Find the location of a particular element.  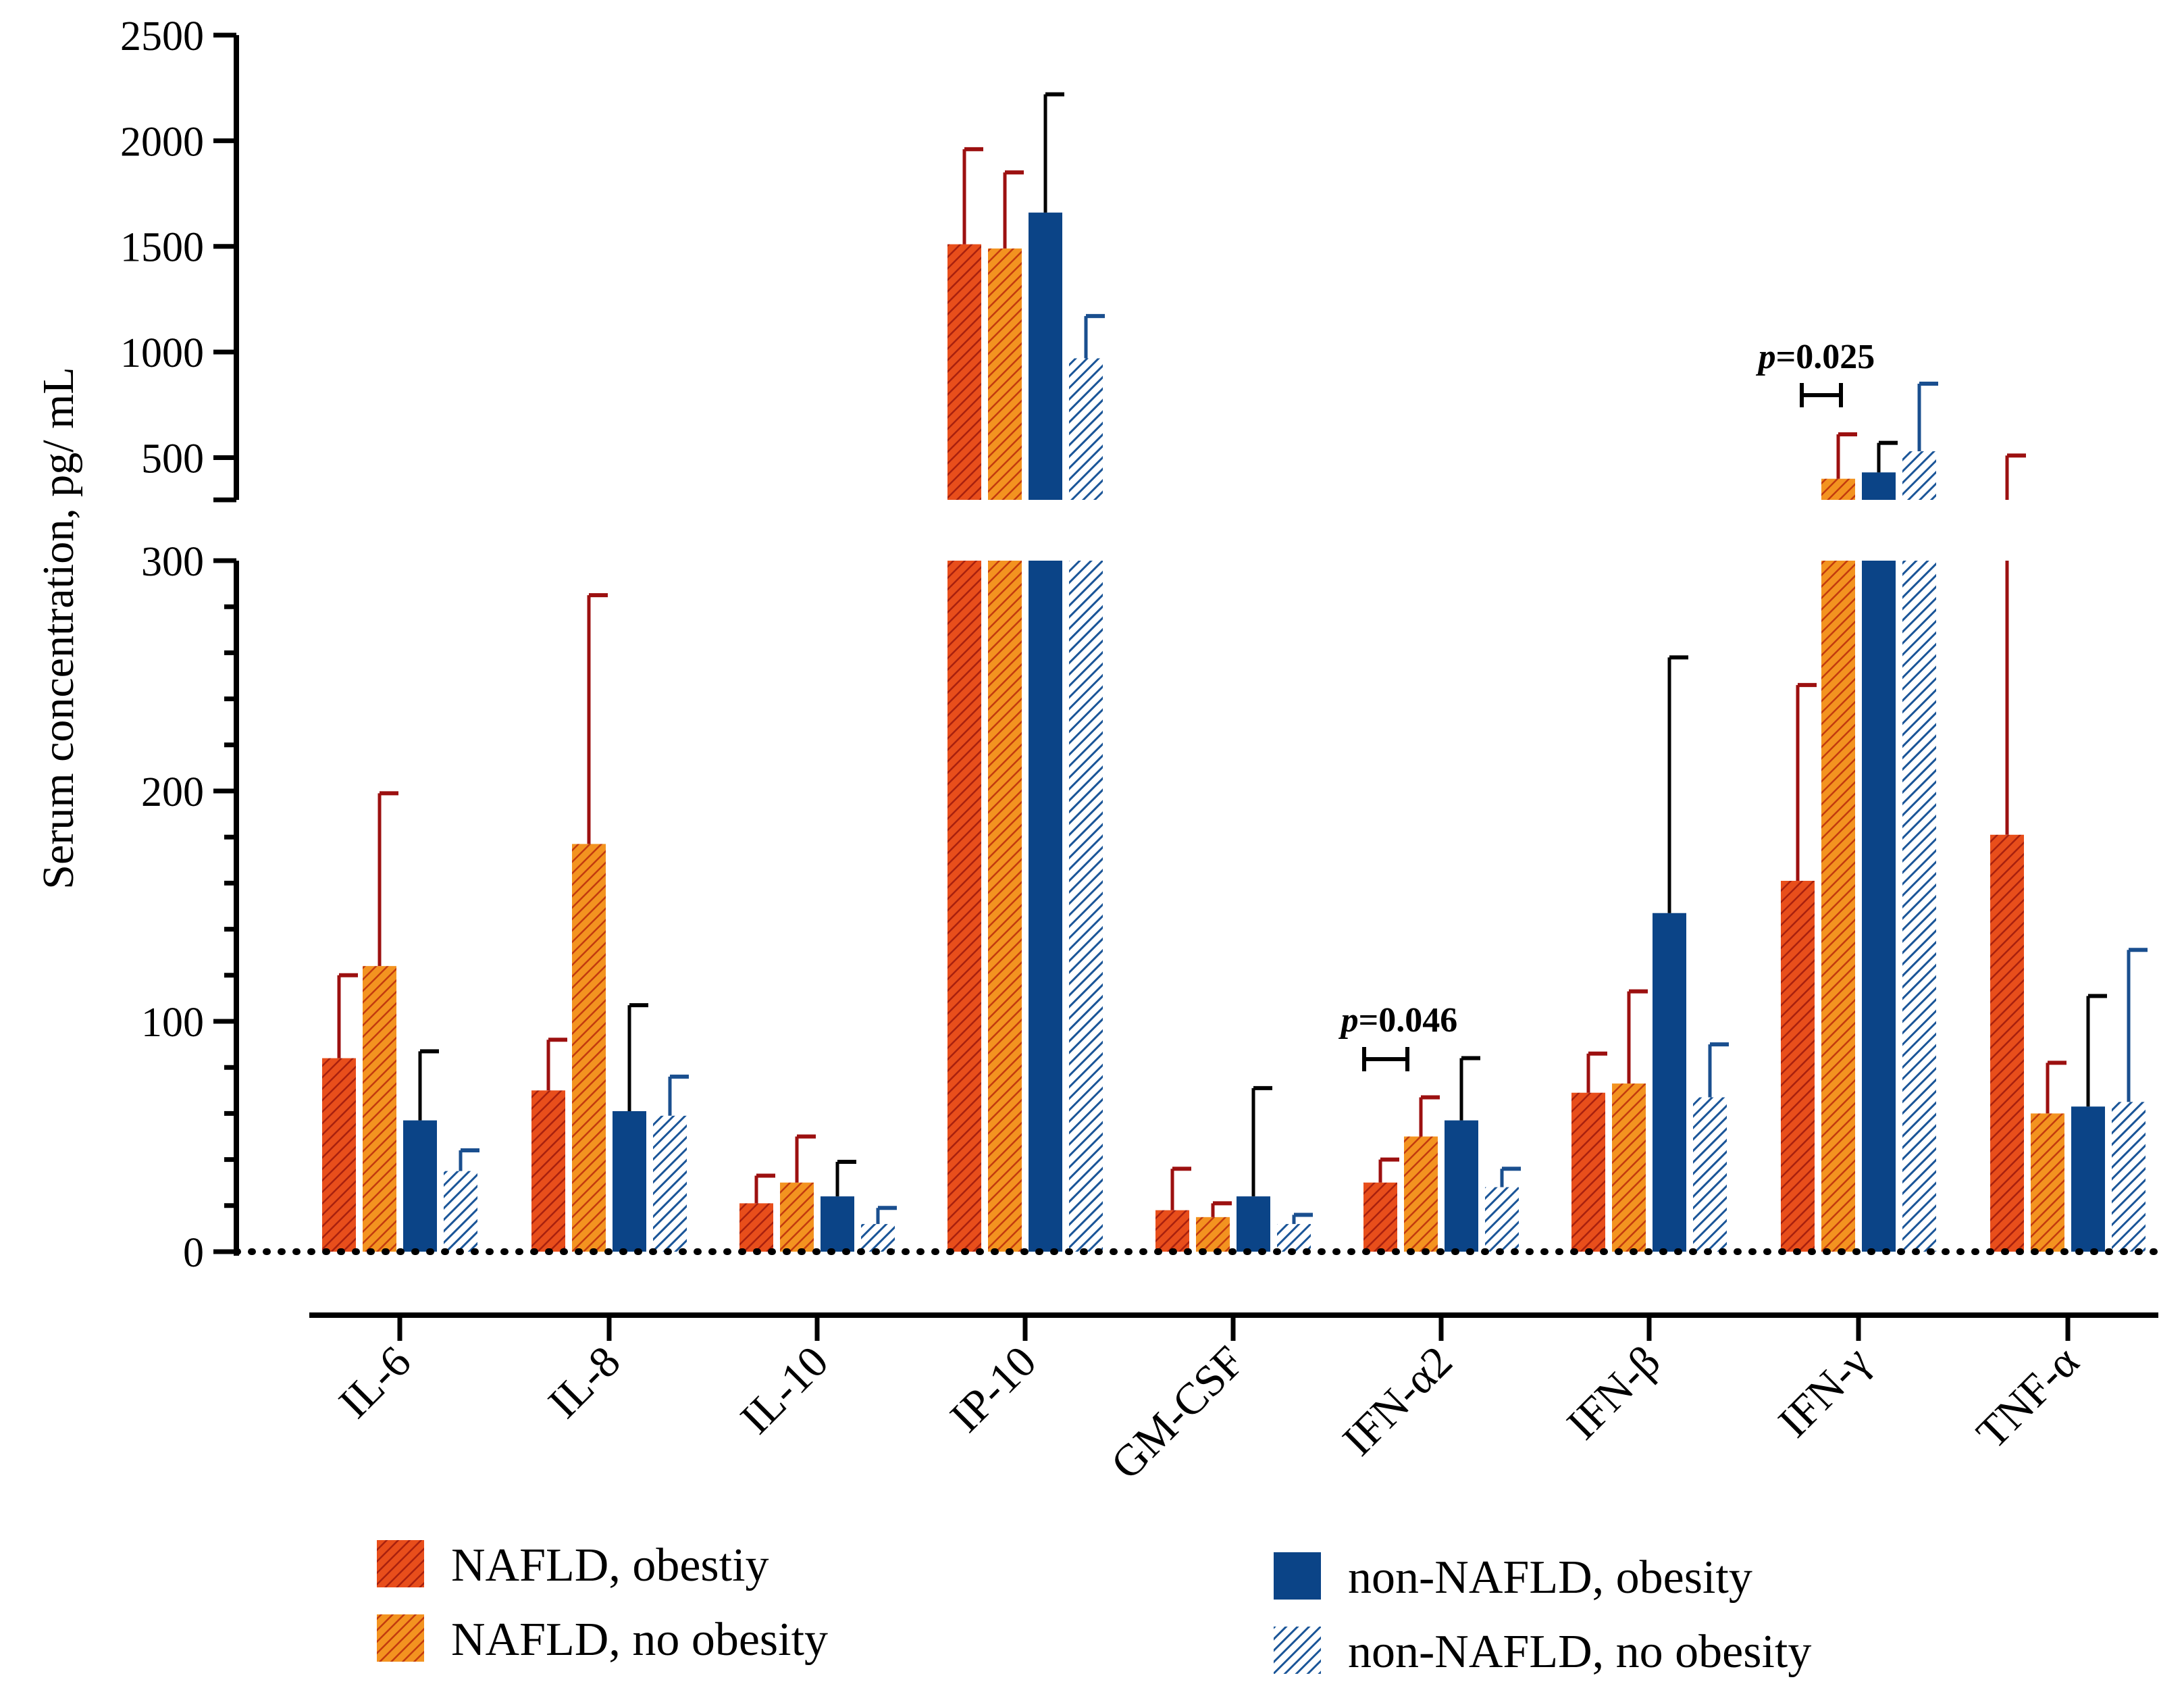

x-tick-label: GM-CSF is located at coordinates (1177, 1413).